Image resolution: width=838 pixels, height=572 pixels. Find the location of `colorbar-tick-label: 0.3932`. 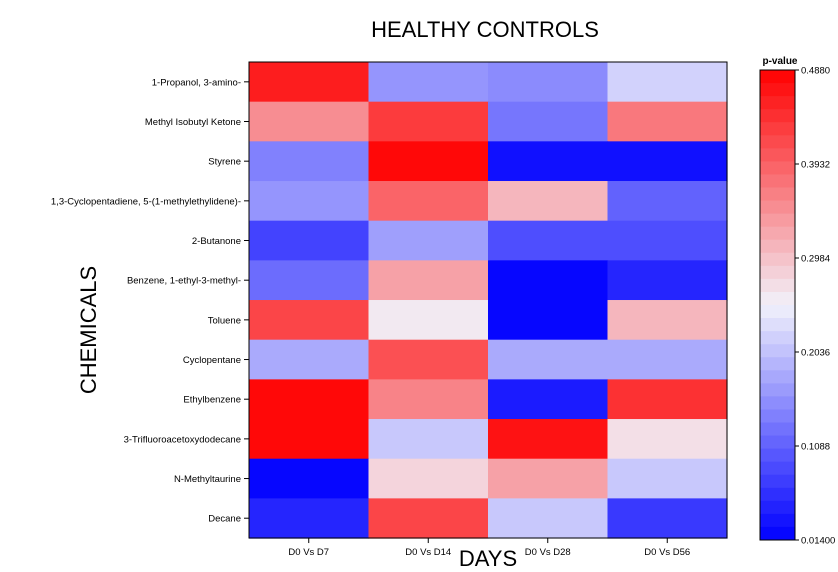

colorbar-tick-label: 0.3932 is located at coordinates (815, 165).